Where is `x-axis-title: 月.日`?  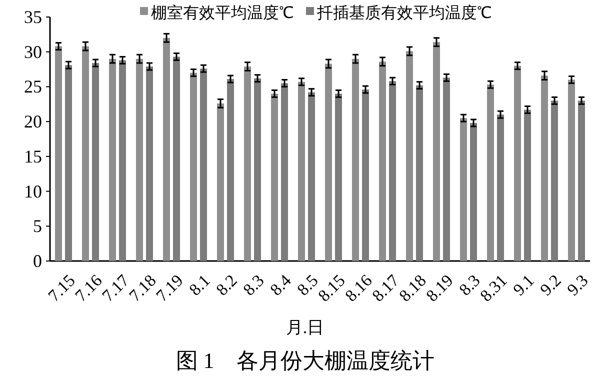
x-axis-title: 月.日 is located at coordinates (305, 327).